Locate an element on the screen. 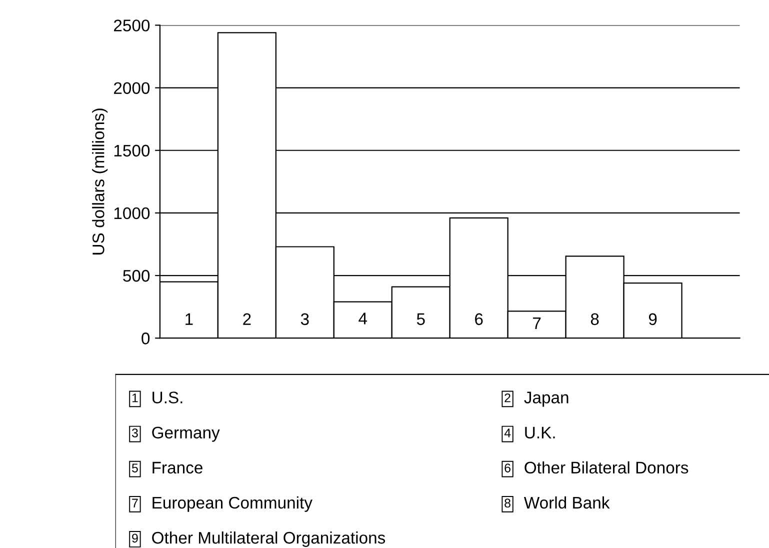 This screenshot has width=769, height=548. y-tick-label: 0 is located at coordinates (146, 338).